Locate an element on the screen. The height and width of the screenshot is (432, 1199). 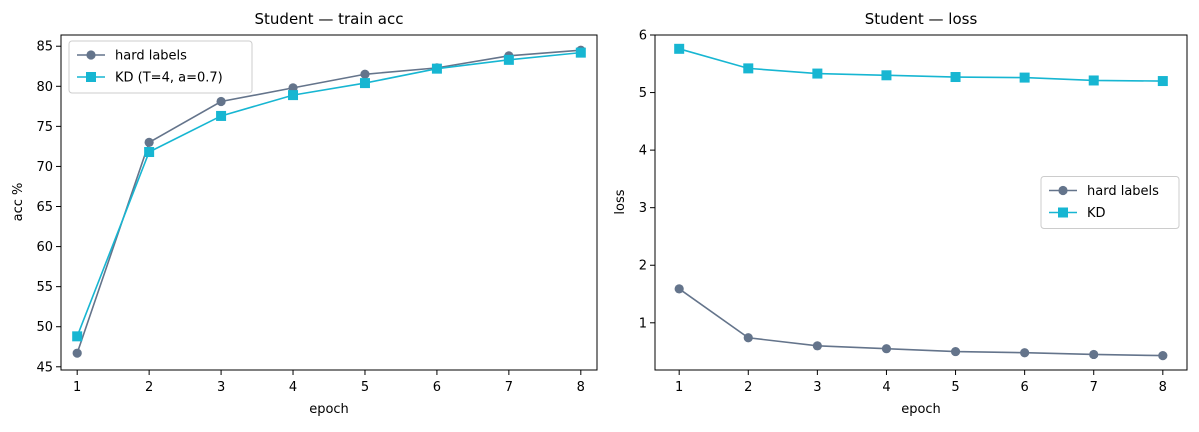
loss-series-kd is located at coordinates (921, 65).